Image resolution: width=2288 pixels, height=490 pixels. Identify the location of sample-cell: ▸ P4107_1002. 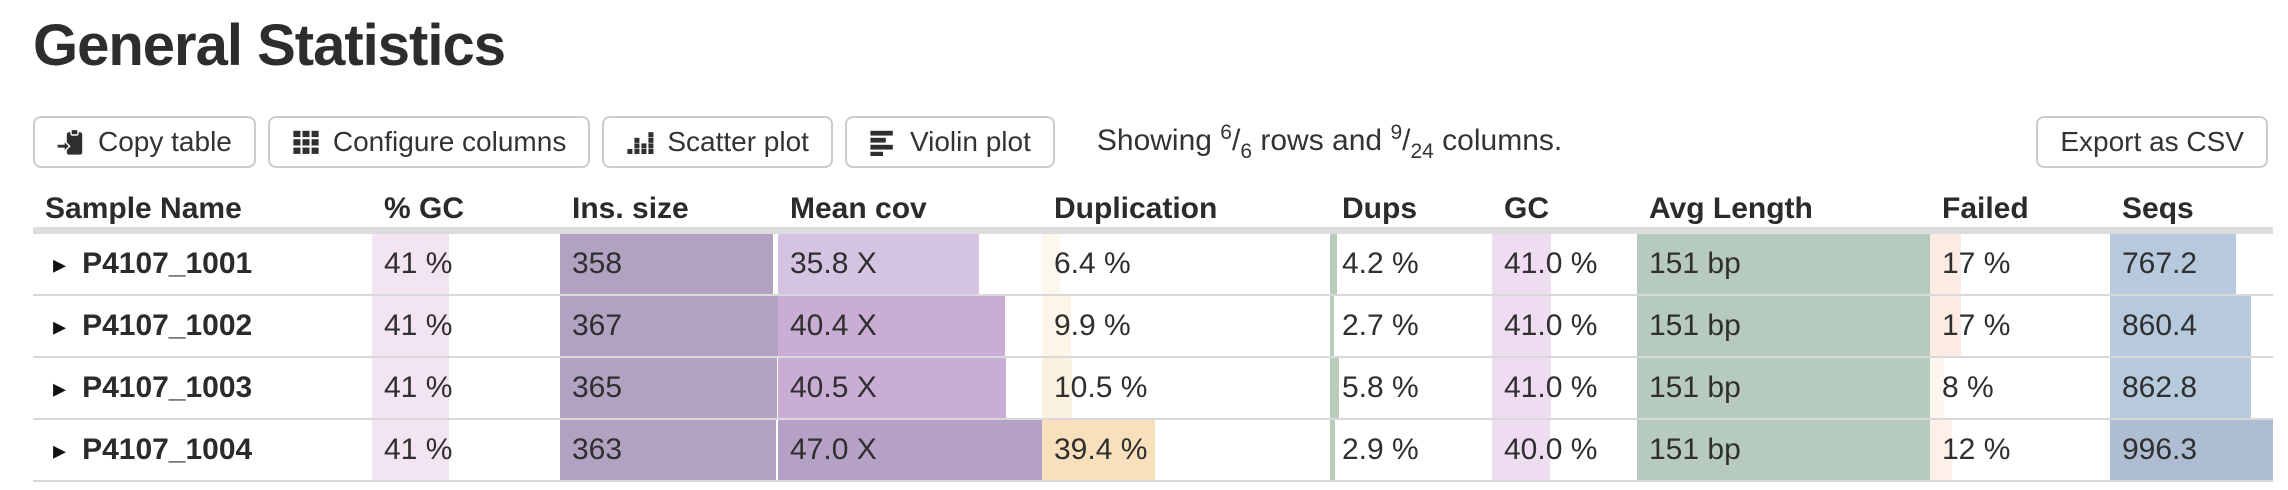
(202, 326).